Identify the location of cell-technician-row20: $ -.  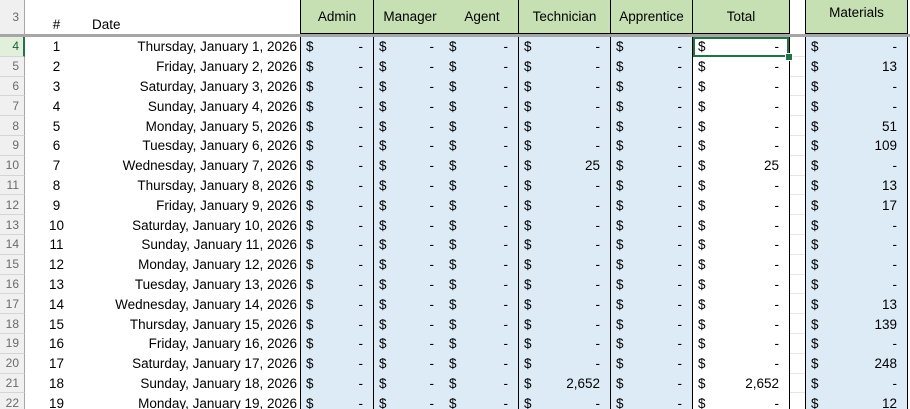
(564, 363).